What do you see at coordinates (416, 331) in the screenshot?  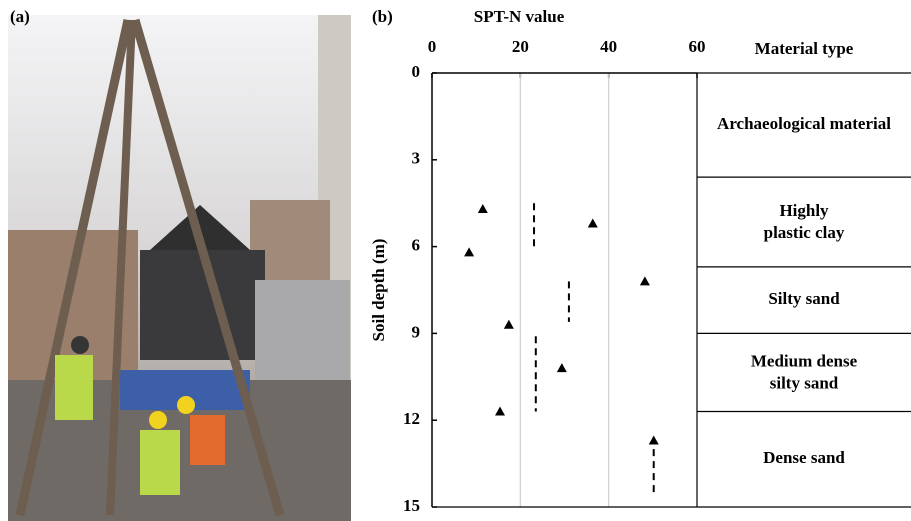 I see `y-tick-label: 9` at bounding box center [416, 331].